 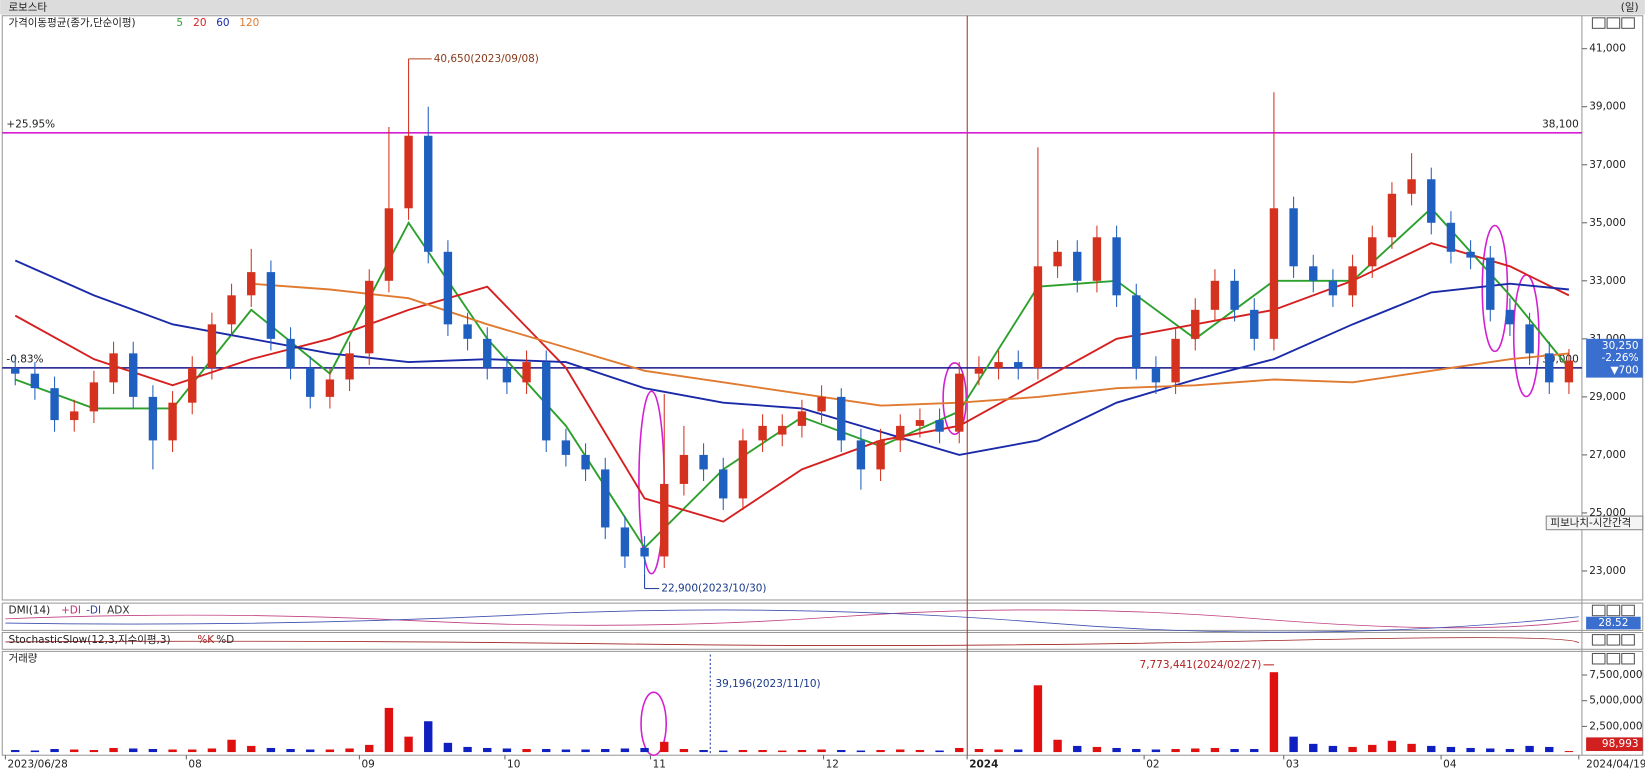 I want to click on x-tick-label: 11, so click(x=659, y=765).